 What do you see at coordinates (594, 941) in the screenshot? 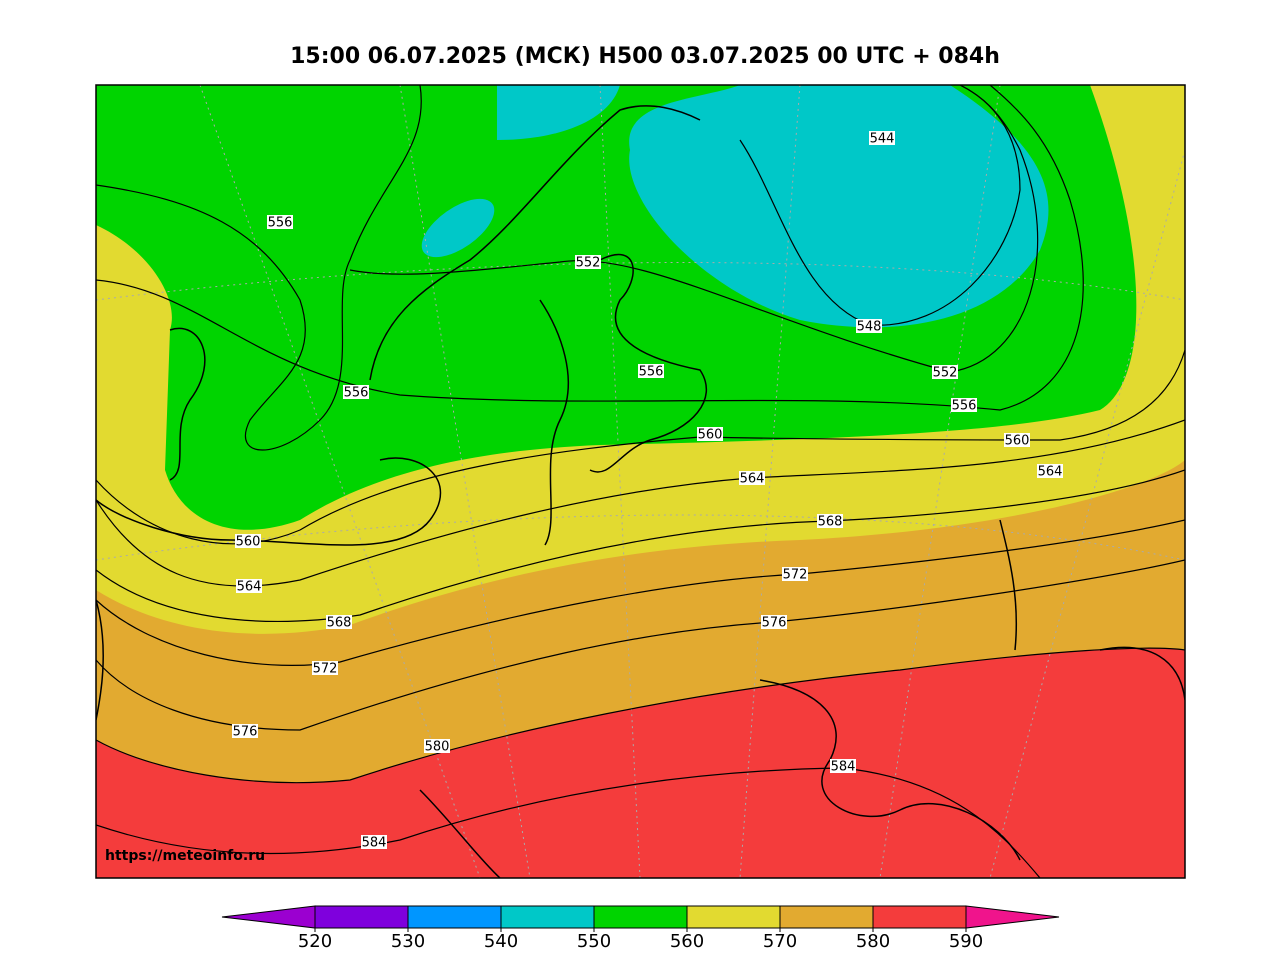
I see `colorbar-tick-label: 550` at bounding box center [594, 941].